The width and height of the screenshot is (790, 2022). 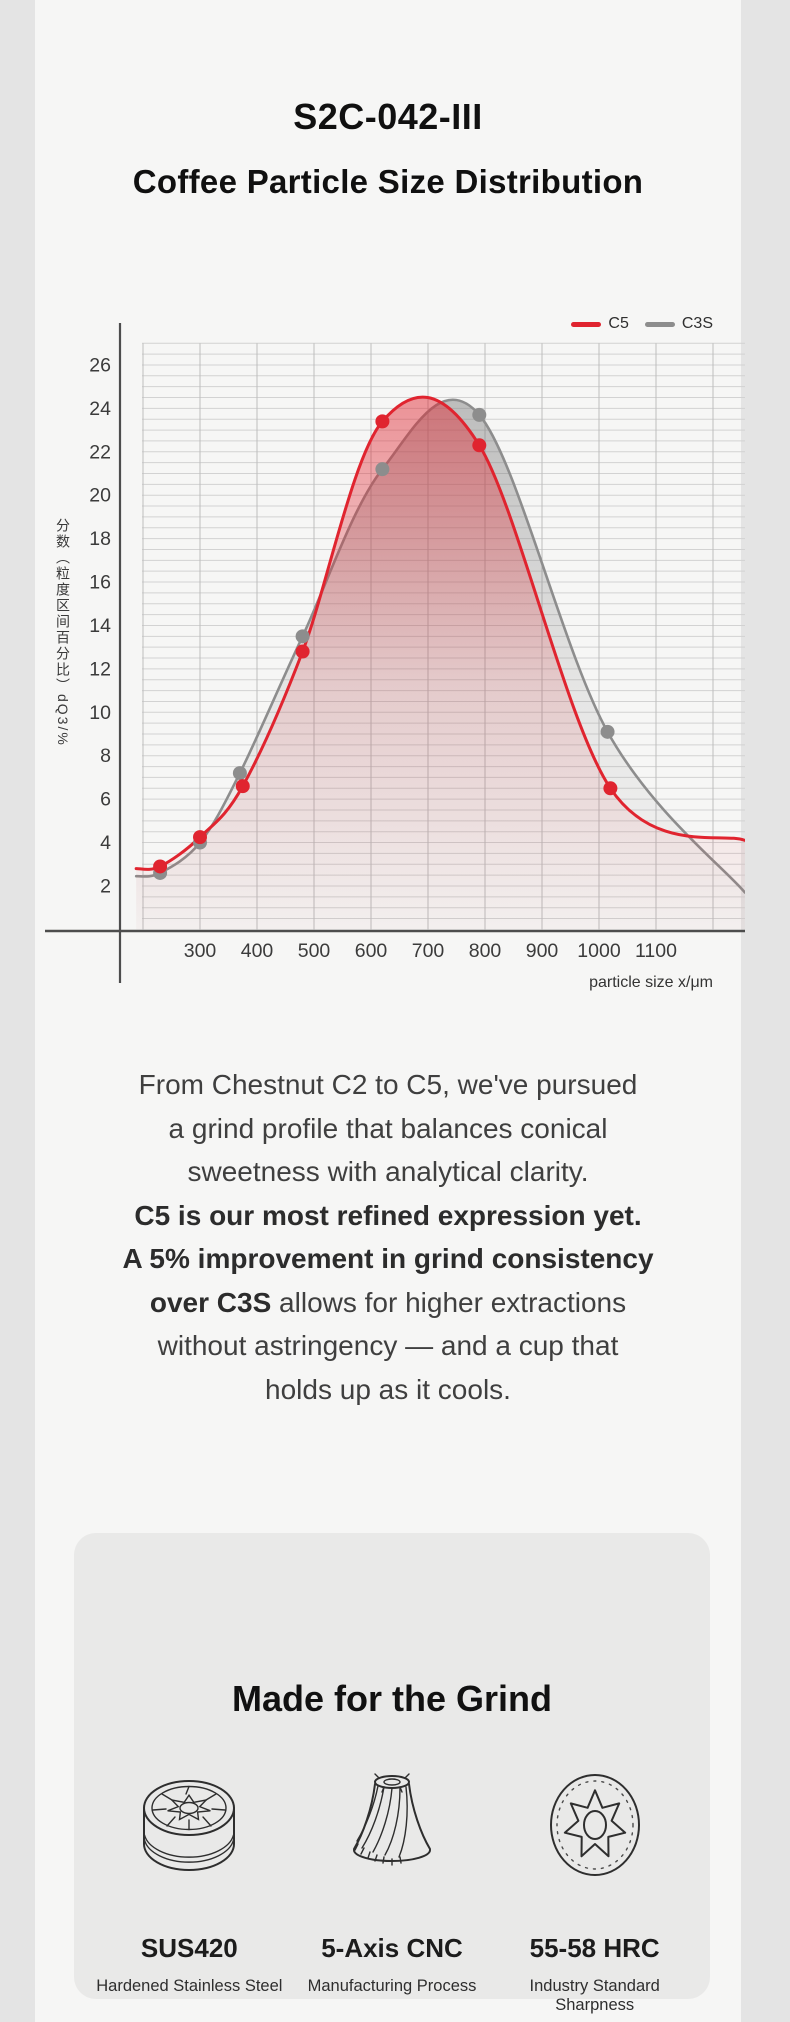 I want to click on conical-burr-icon, so click(x=392, y=1824).